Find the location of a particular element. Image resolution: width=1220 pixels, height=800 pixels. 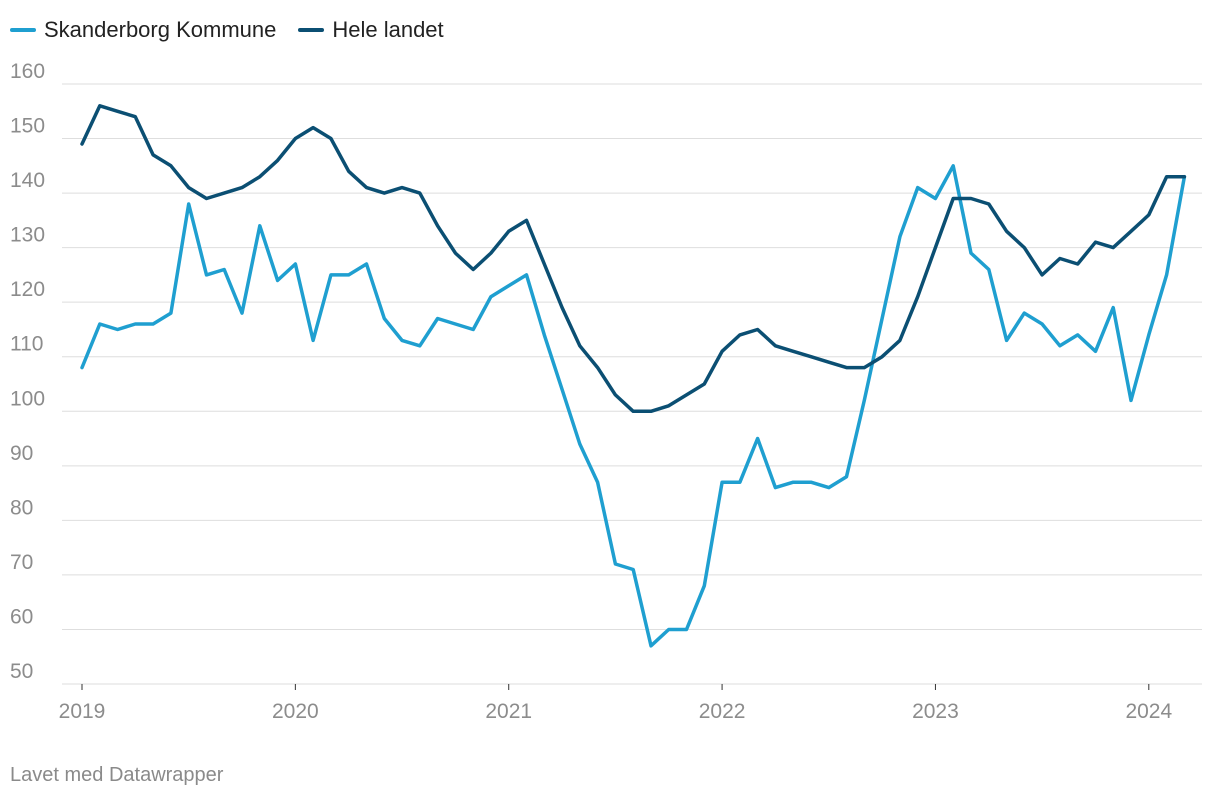

x-tick-label: 2021 is located at coordinates (508, 711).